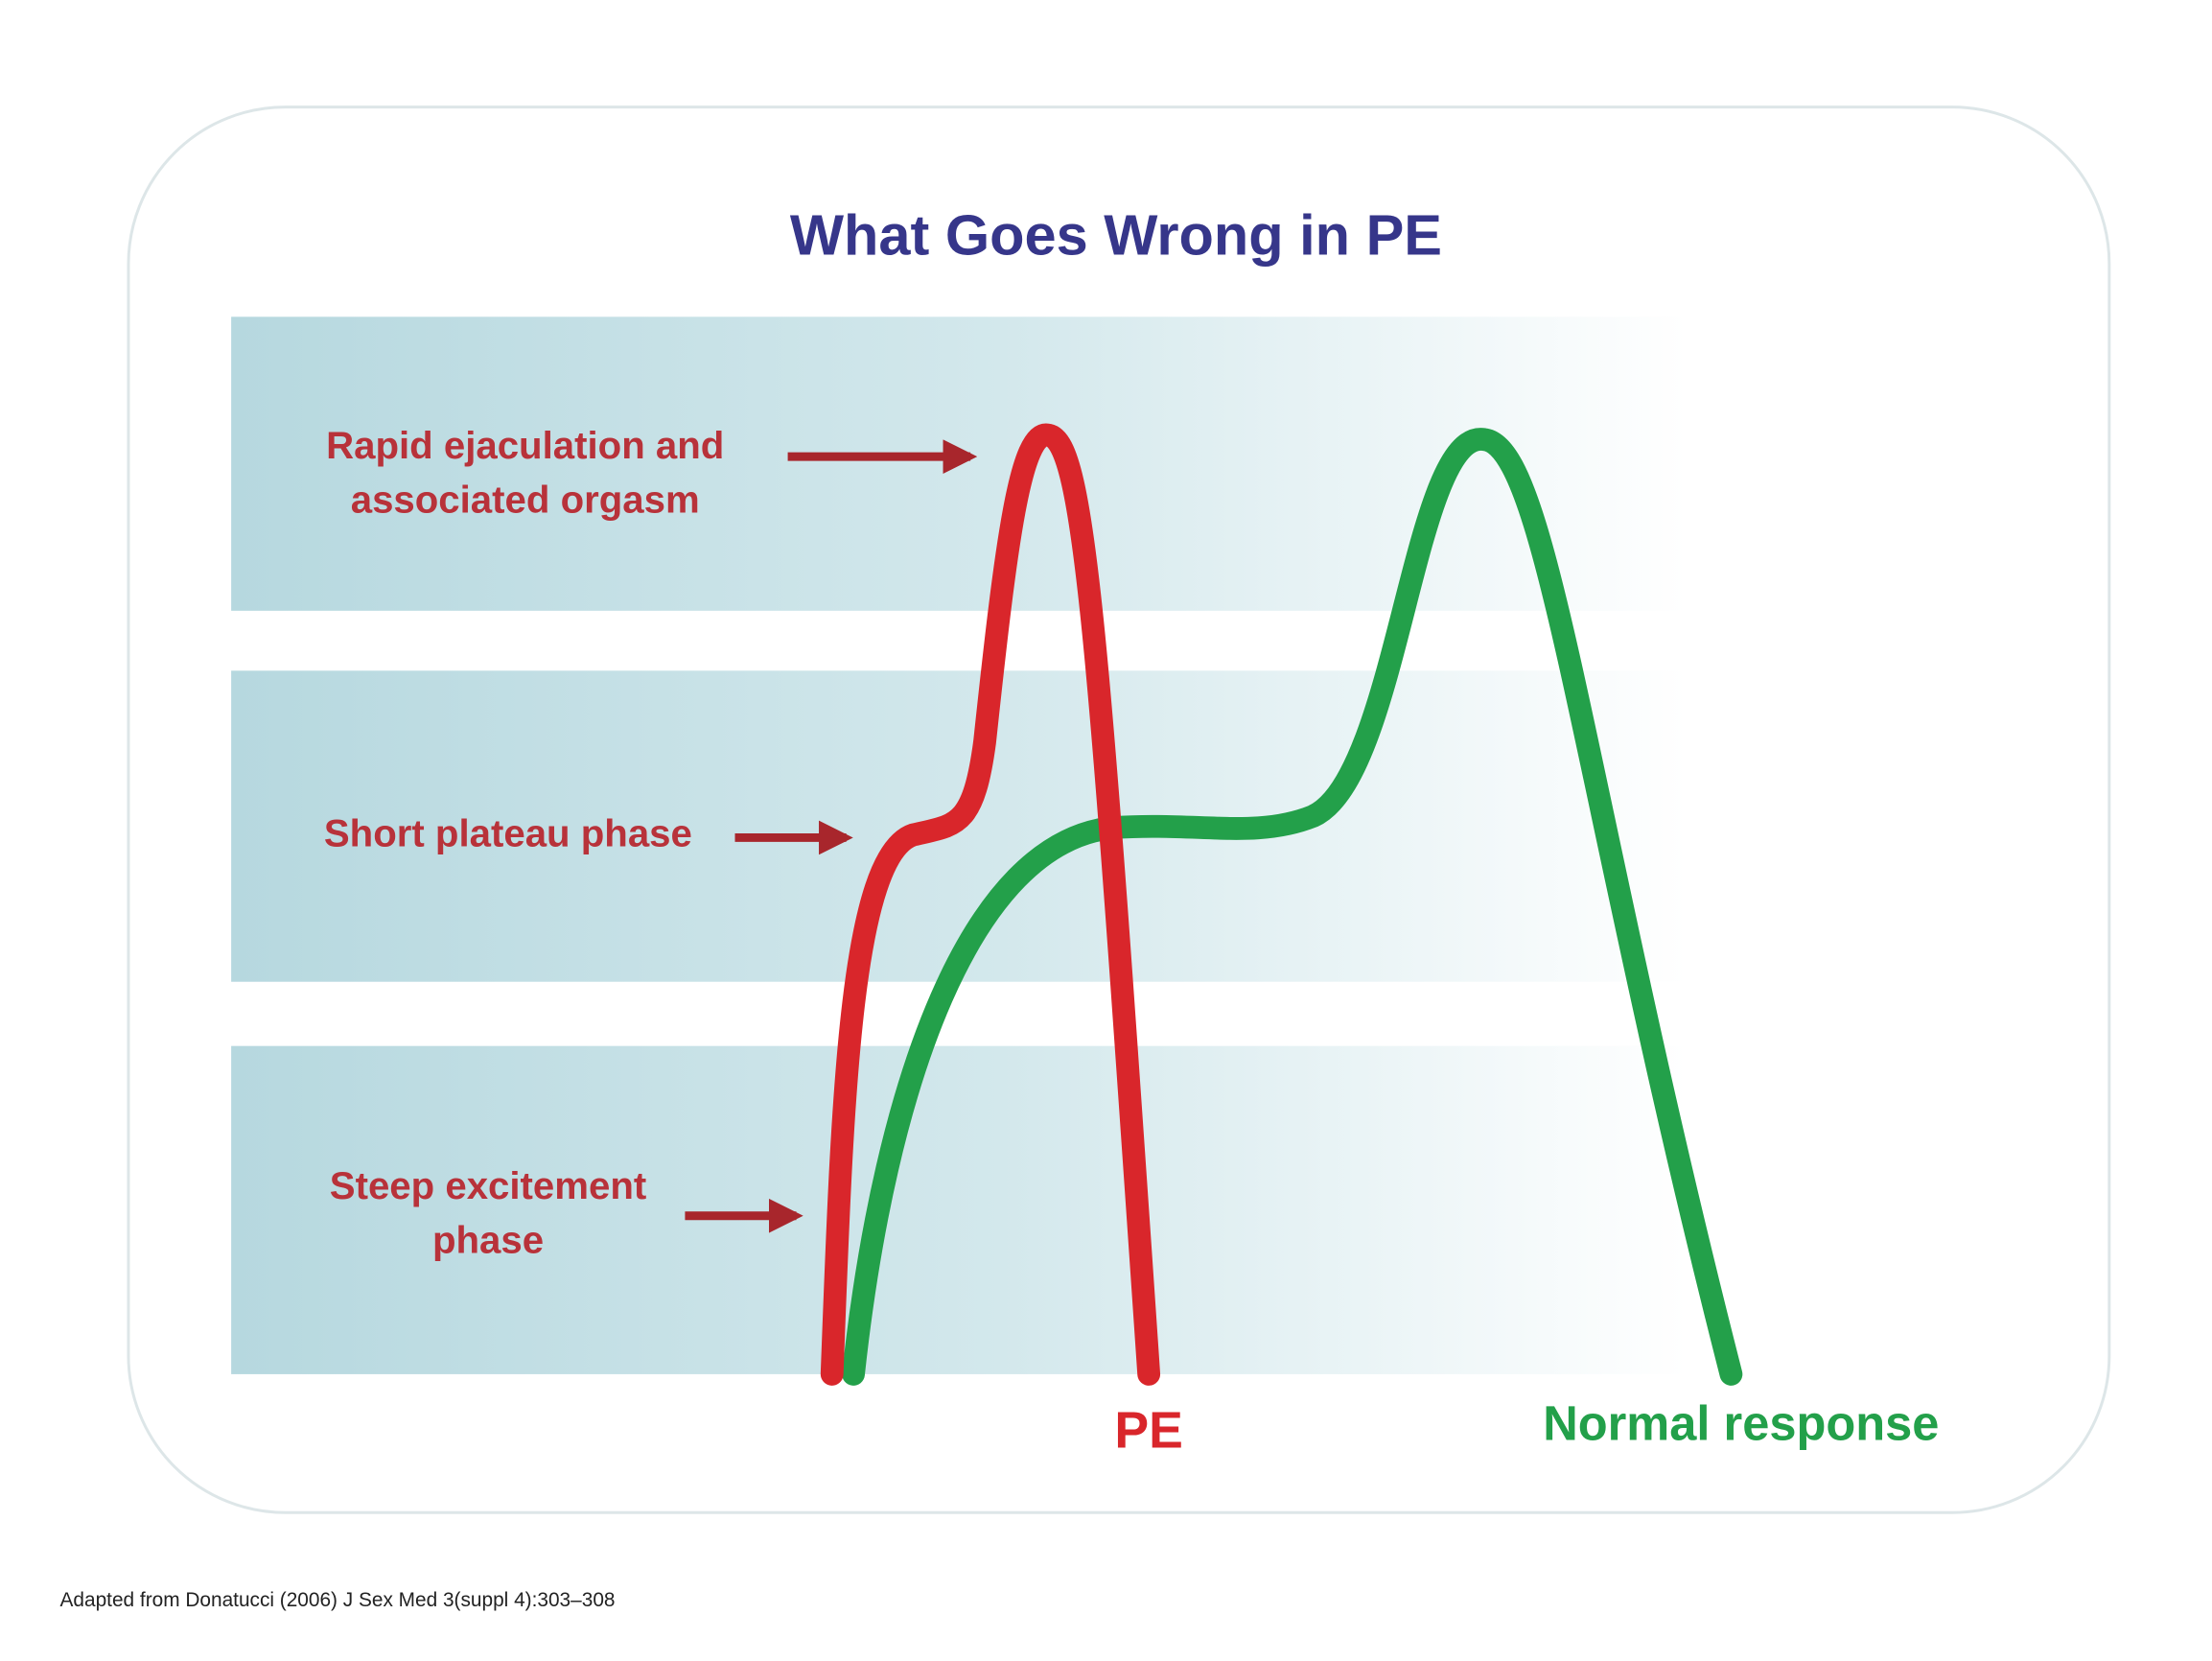 The image size is (2212, 1661). Describe the element at coordinates (488, 1240) in the screenshot. I see `phase-label: phase` at that location.